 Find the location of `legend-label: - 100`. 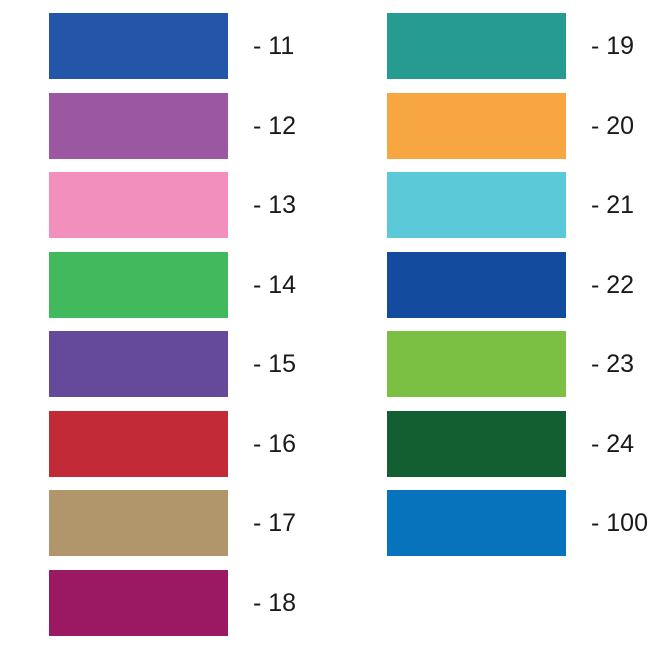

legend-label: - 100 is located at coordinates (619, 523).